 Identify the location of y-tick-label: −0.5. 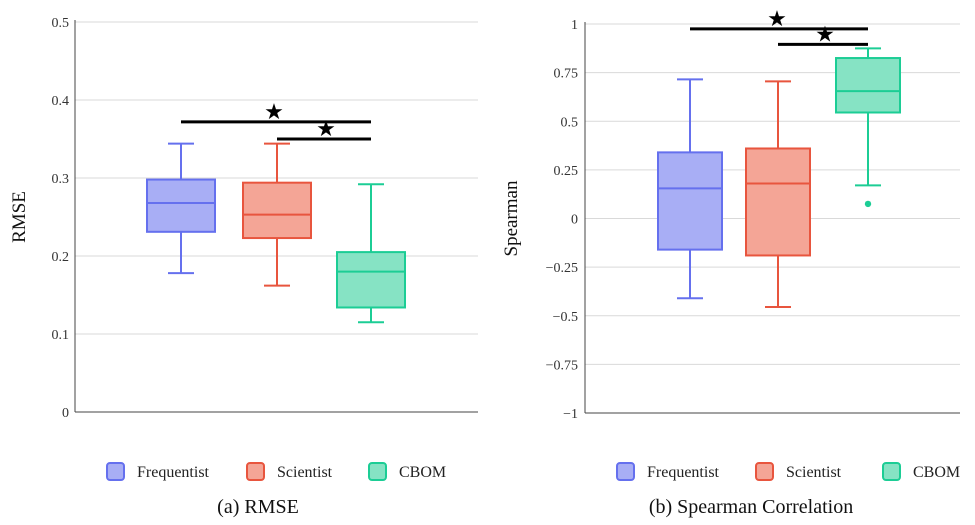
(565, 317).